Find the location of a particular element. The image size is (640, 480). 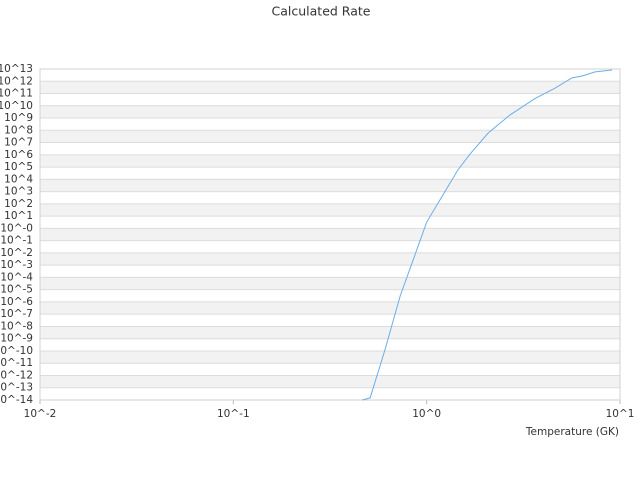

y-tick-label: 10^-8 is located at coordinates (16, 326).